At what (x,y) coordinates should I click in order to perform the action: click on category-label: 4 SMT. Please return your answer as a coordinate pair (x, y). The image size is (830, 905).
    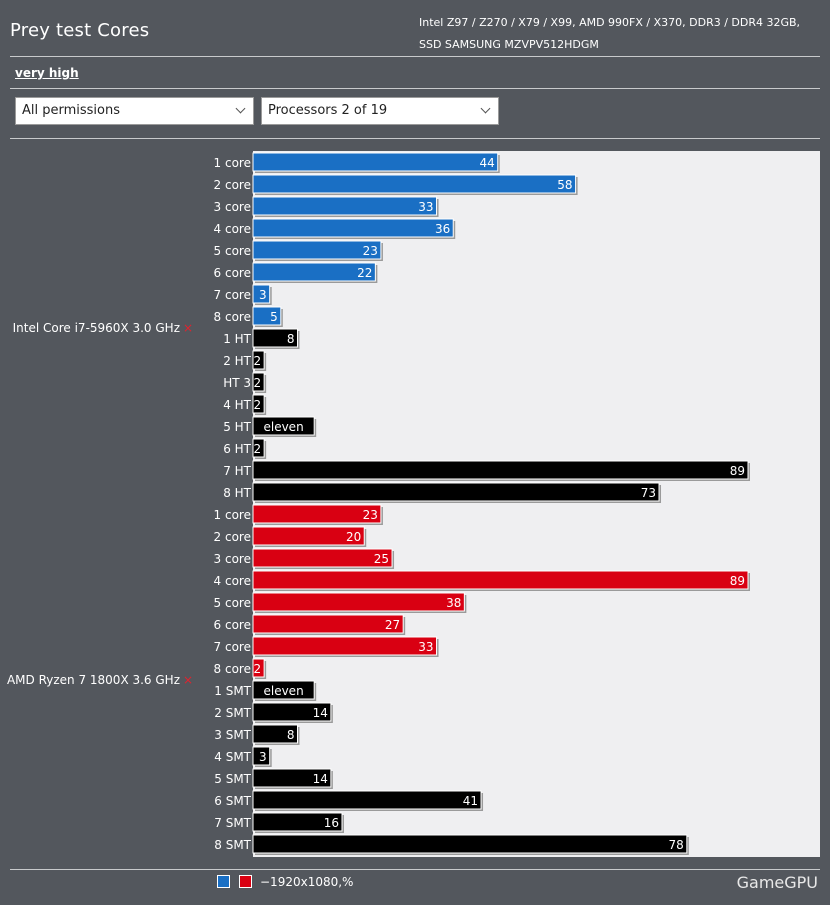
    Looking at the image, I should click on (232, 757).